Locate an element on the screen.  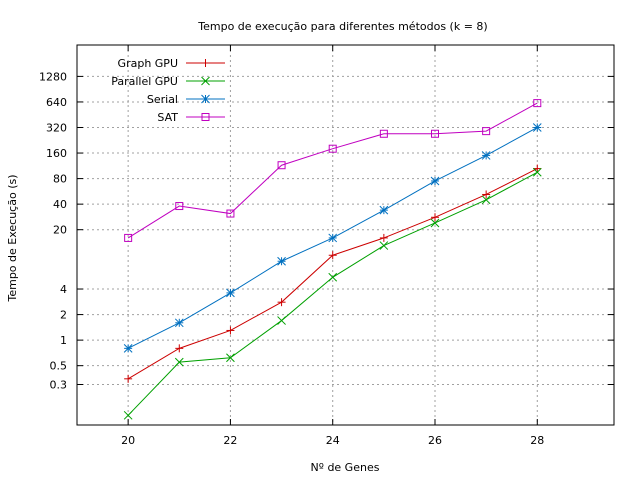
y-tick-label: 40 is located at coordinates (60, 204).